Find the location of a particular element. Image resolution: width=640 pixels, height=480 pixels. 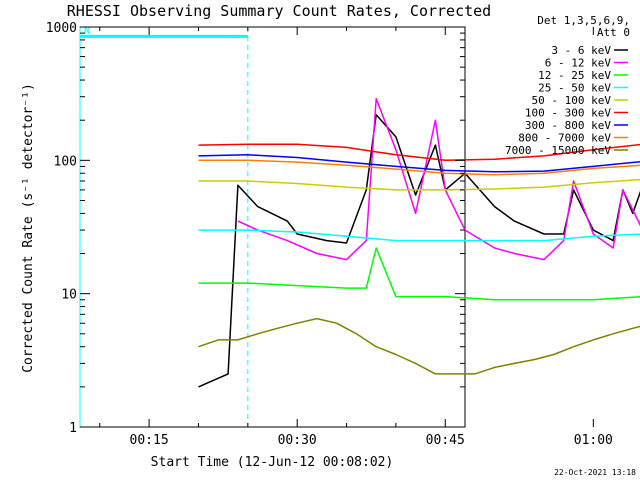

footer-date: 22-Oct-2021 13:18 is located at coordinates (595, 472).